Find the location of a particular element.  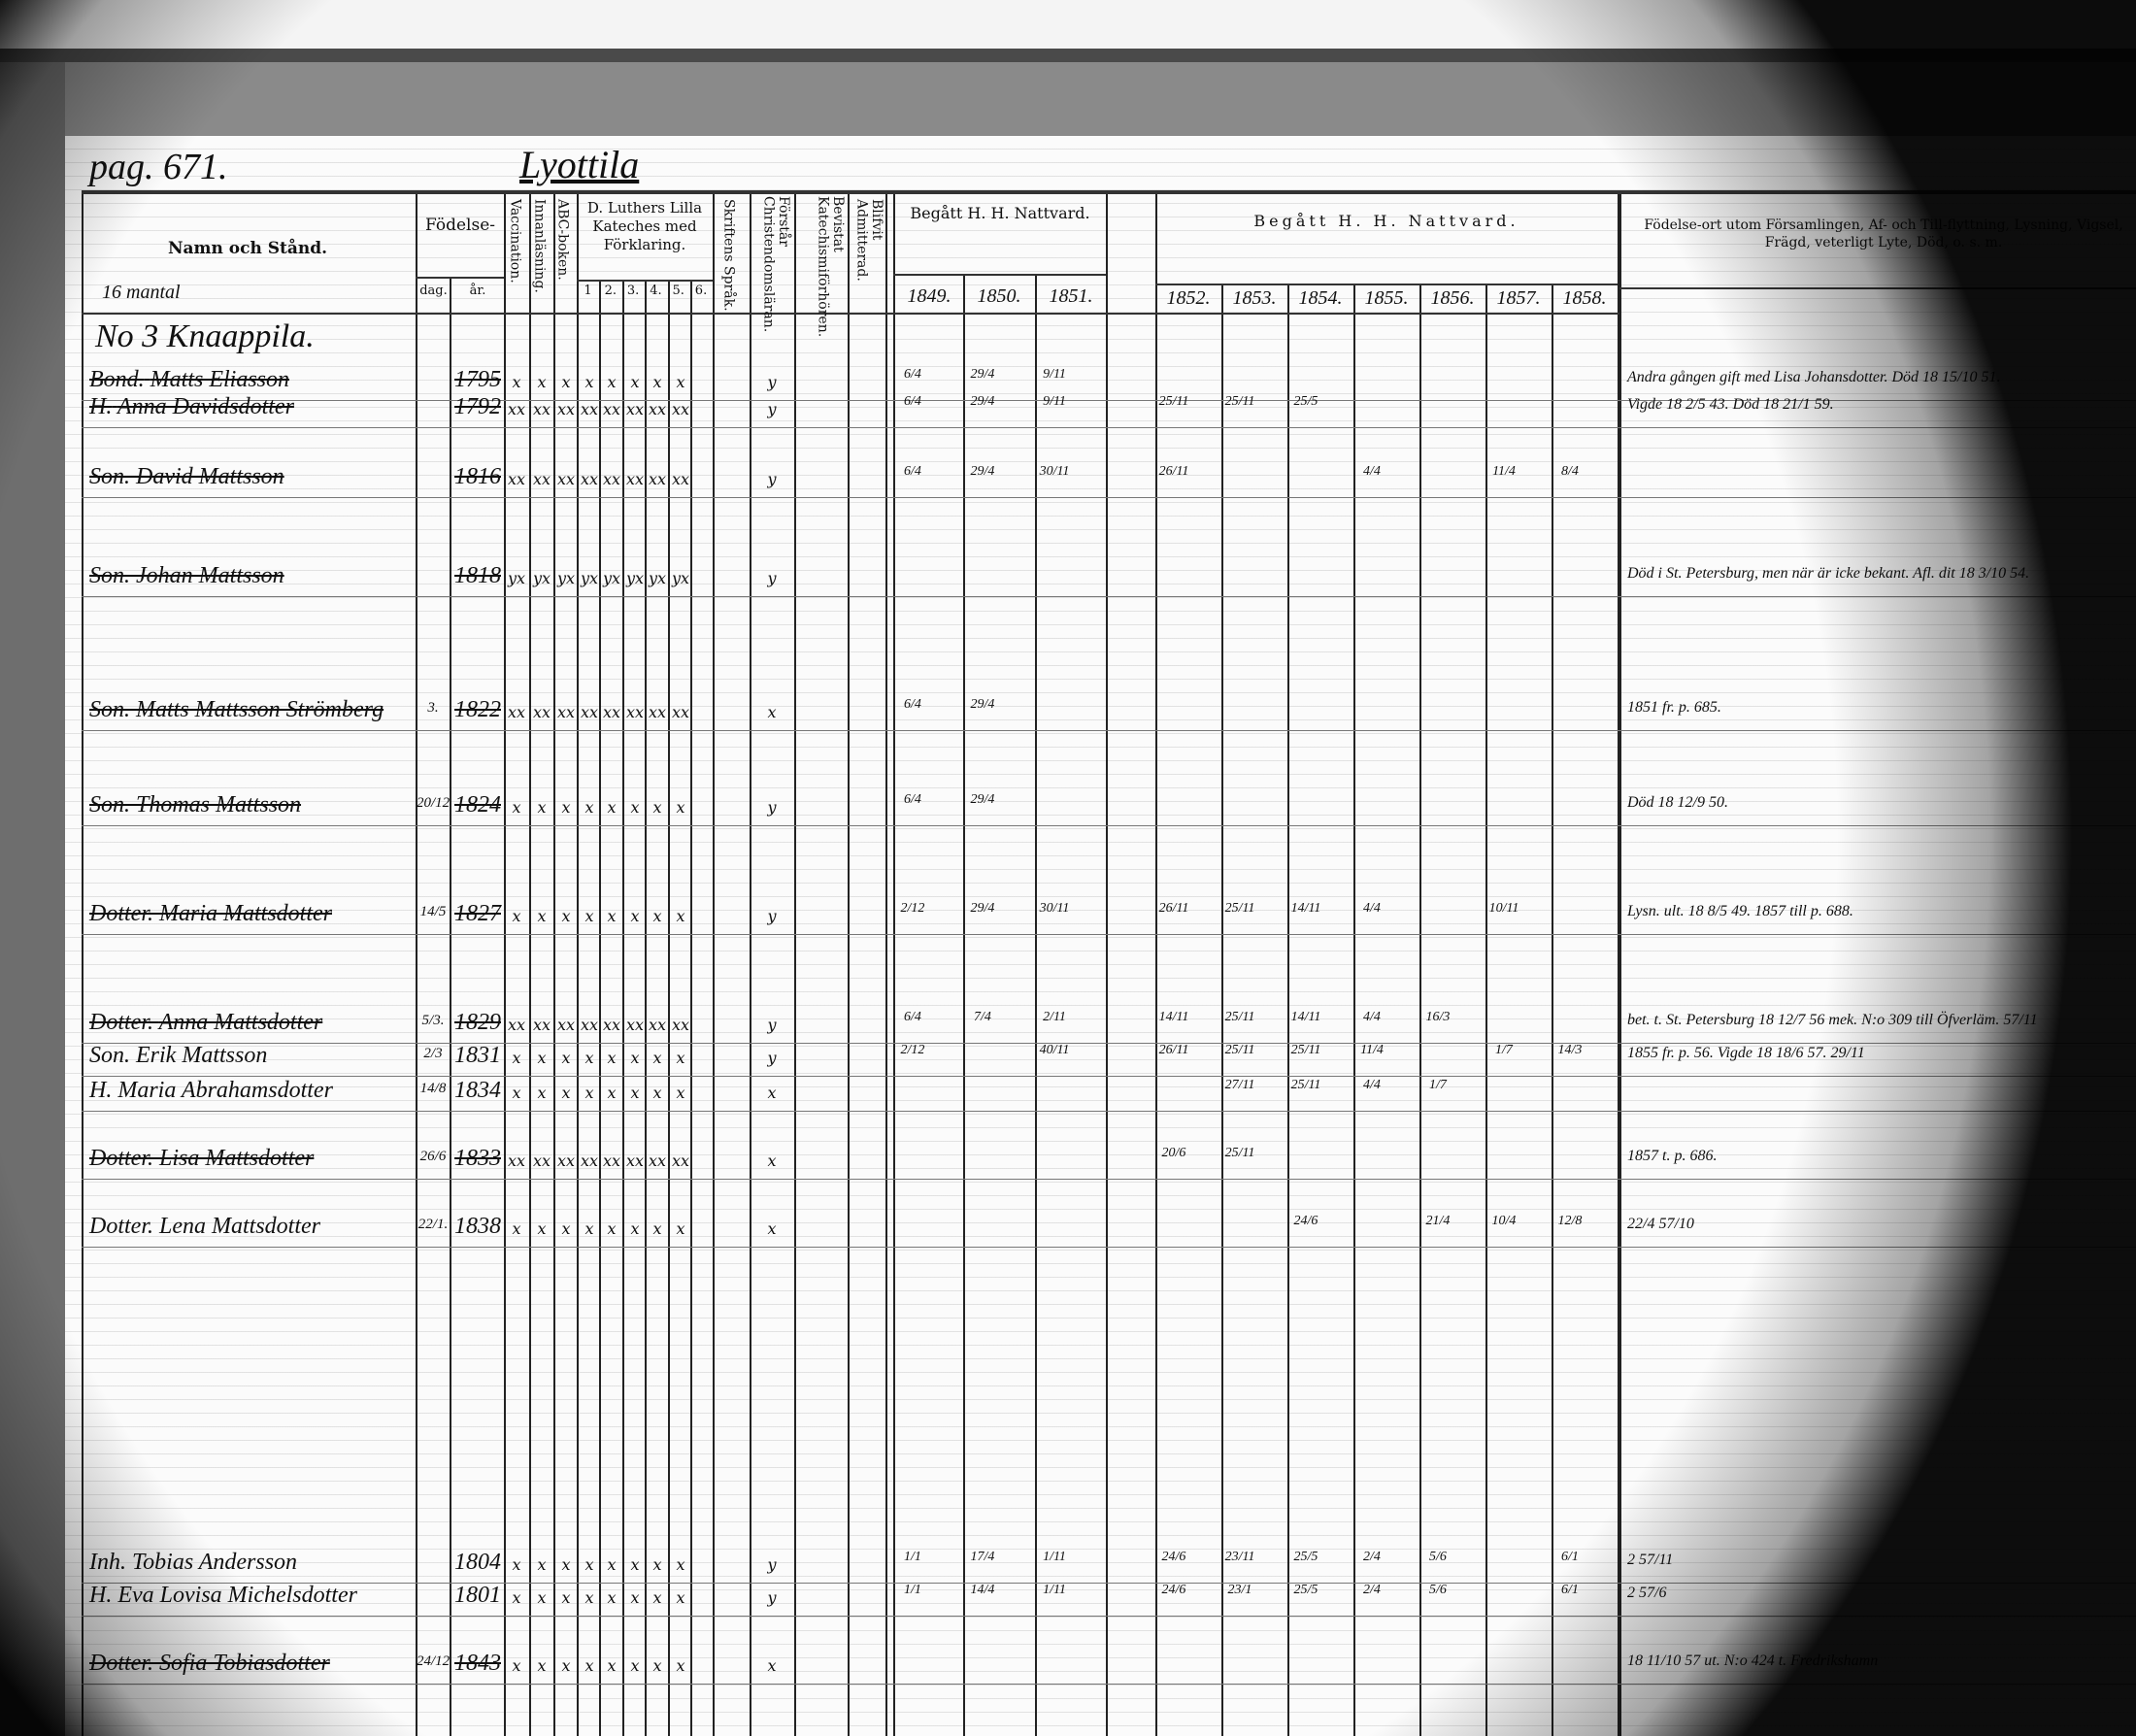

communion-date: 10/4 is located at coordinates (1504, 1221).